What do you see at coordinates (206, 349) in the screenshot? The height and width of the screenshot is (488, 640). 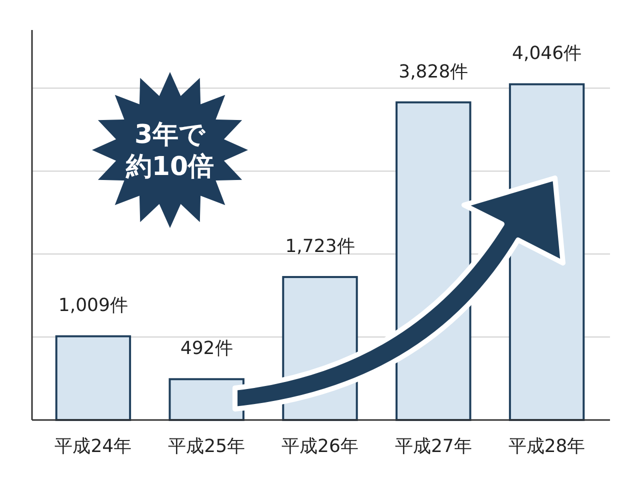 I see `data-label: 492件` at bounding box center [206, 349].